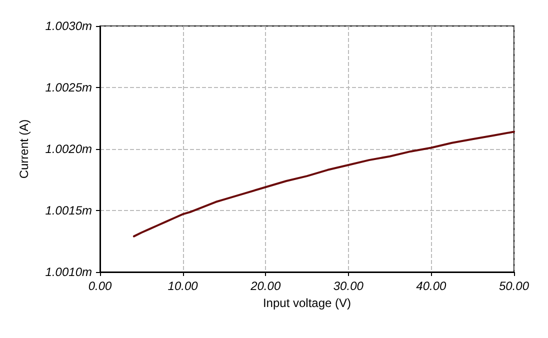  What do you see at coordinates (100, 286) in the screenshot?
I see `x-tick-label: 0.00` at bounding box center [100, 286].